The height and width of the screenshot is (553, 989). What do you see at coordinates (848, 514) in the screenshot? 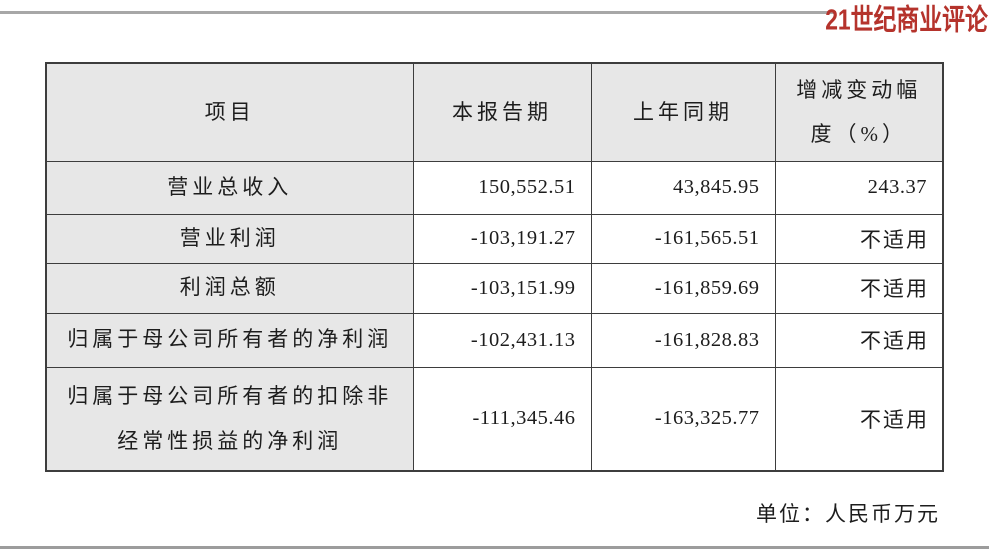
I see `unit-note: 单位：人民币万元` at bounding box center [848, 514].